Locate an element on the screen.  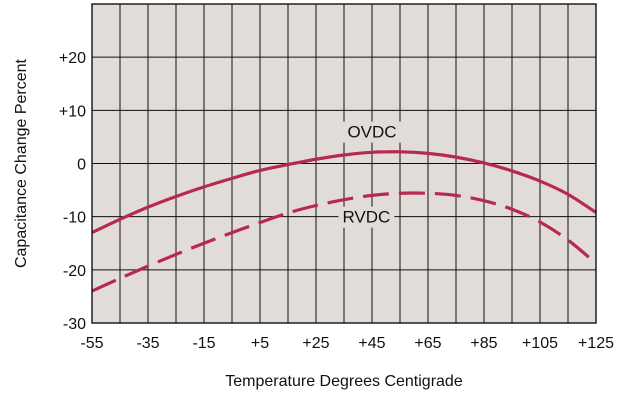
x-tick-label: +5 is located at coordinates (260, 343).